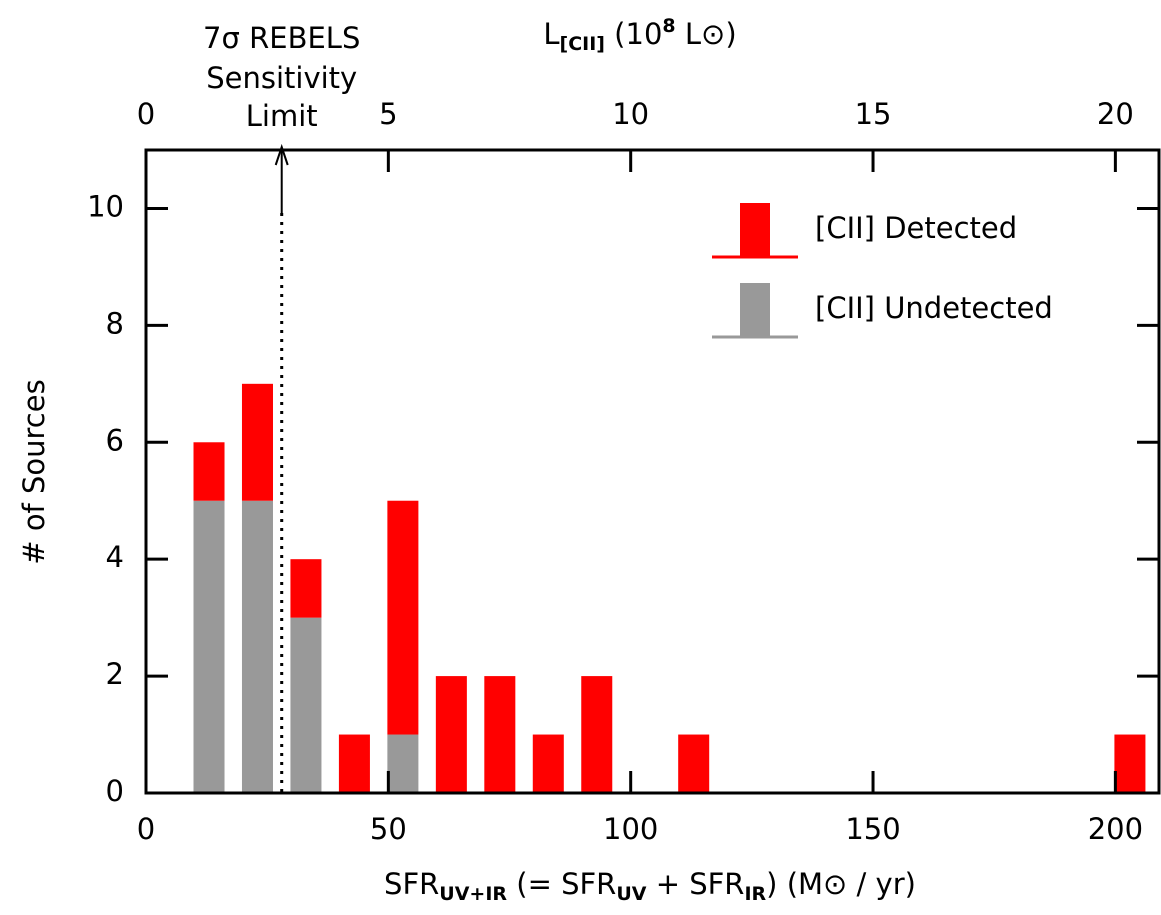 The height and width of the screenshot is (915, 1161). What do you see at coordinates (631, 894) in the screenshot?
I see `x-axis-label-part: UV` at bounding box center [631, 894].